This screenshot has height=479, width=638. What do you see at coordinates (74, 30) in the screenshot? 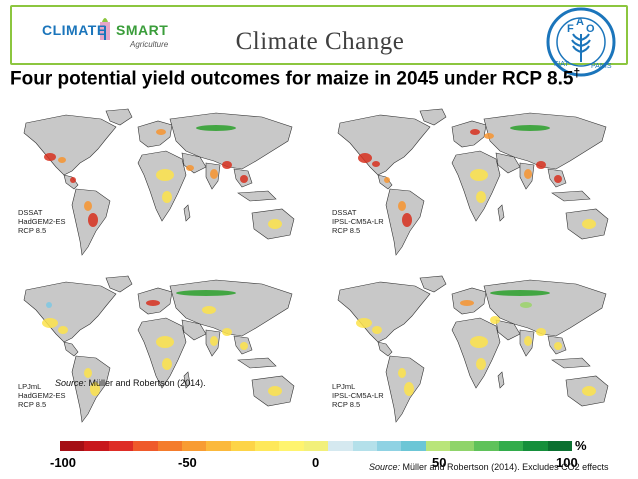
I see `logo-word-climate: CLIMATE` at bounding box center [74, 30].